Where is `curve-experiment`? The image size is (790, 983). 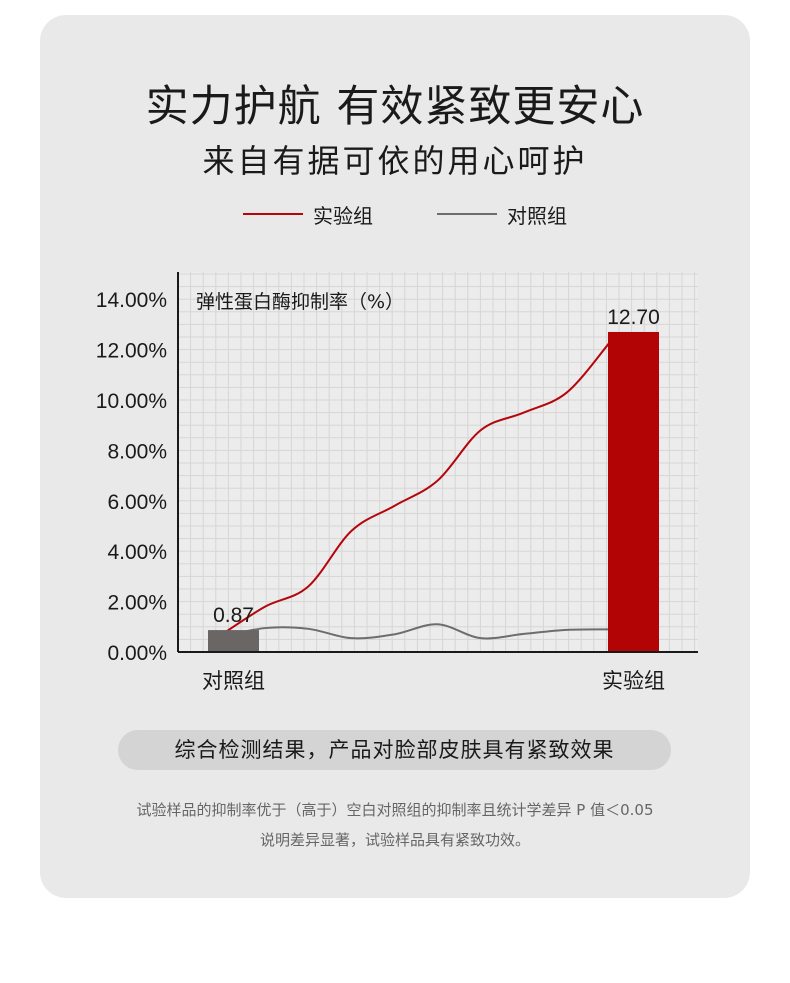
curve-experiment is located at coordinates (416, 488).